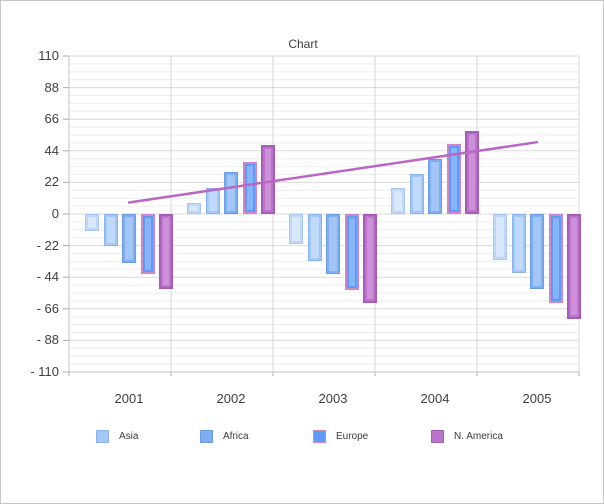 The height and width of the screenshot is (504, 604). I want to click on bar-africa-2002, so click(231, 193).